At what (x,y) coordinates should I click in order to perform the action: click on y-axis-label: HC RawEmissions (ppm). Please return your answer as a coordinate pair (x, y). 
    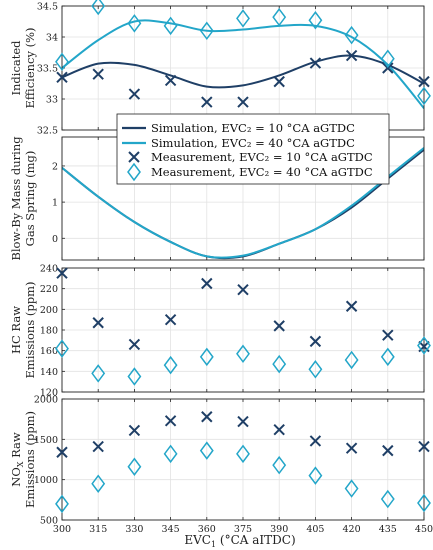
    Looking at the image, I should click on (23, 330).